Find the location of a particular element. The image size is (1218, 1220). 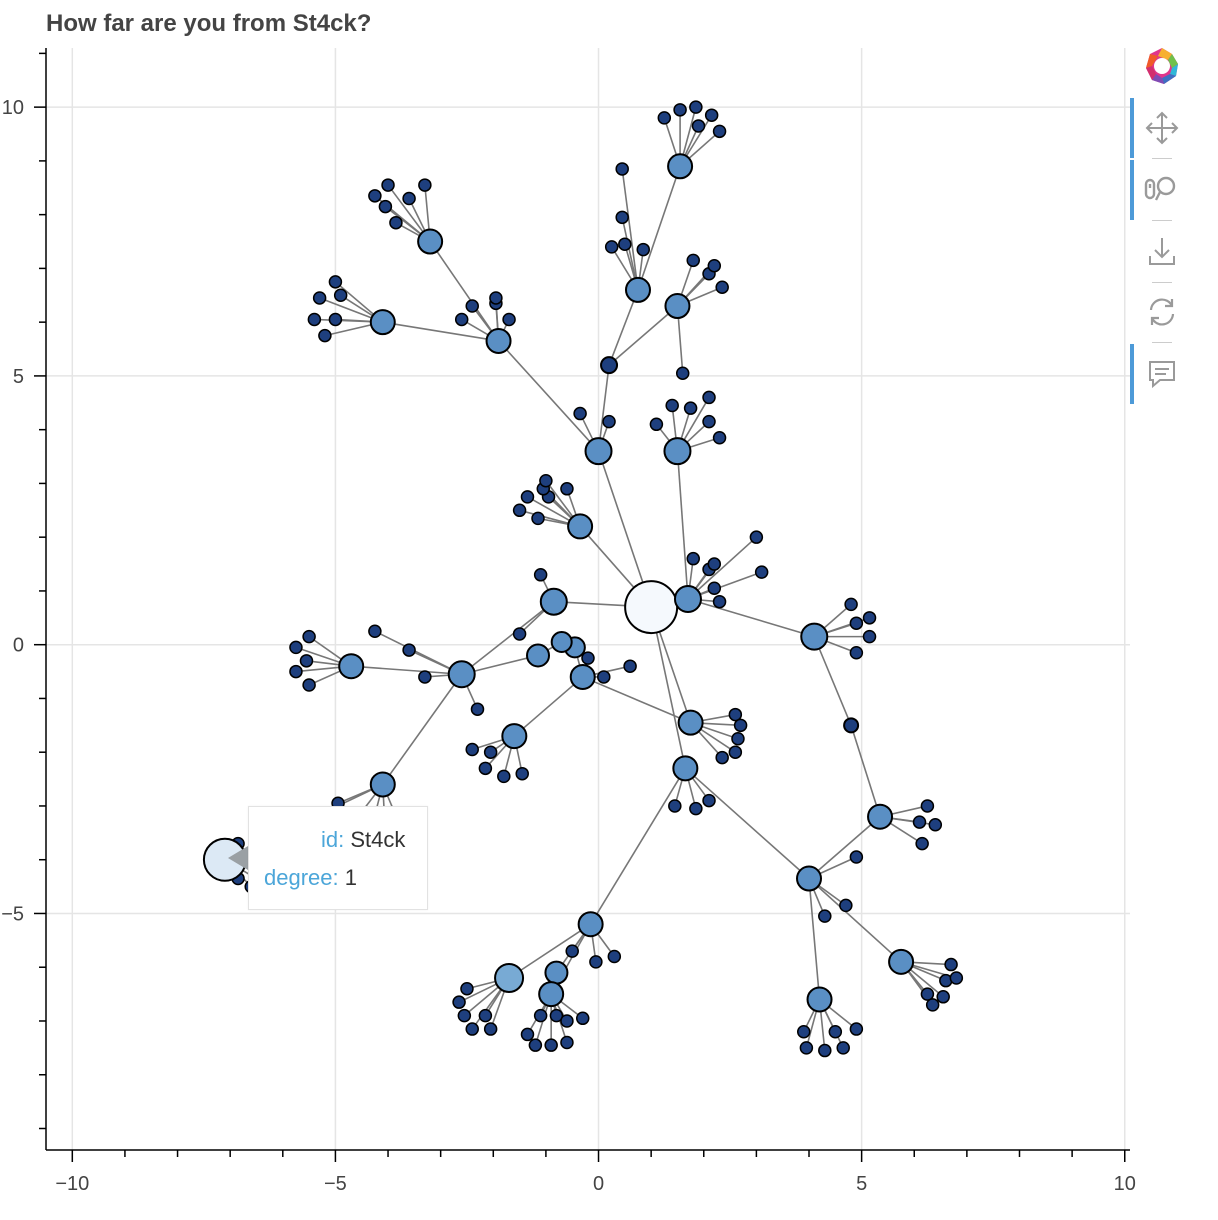

reset-icon is located at coordinates (1162, 312).